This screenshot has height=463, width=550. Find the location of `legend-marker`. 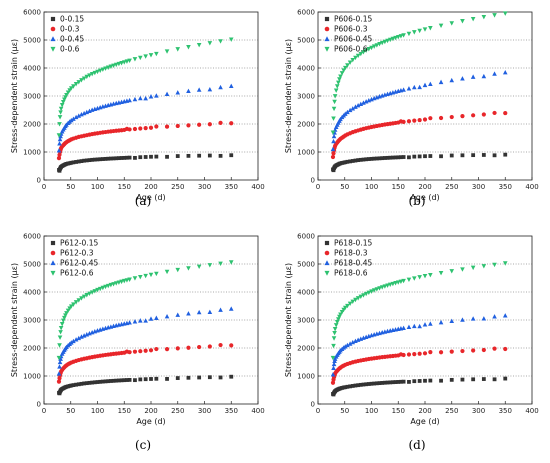

legend-marker is located at coordinates (53, 263).